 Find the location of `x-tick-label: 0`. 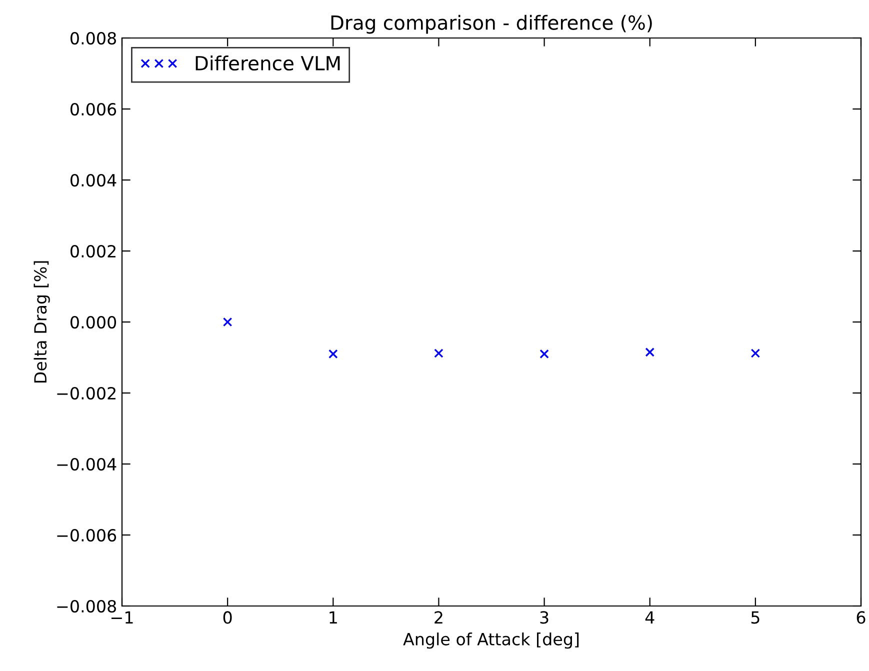

x-tick-label: 0 is located at coordinates (227, 617).